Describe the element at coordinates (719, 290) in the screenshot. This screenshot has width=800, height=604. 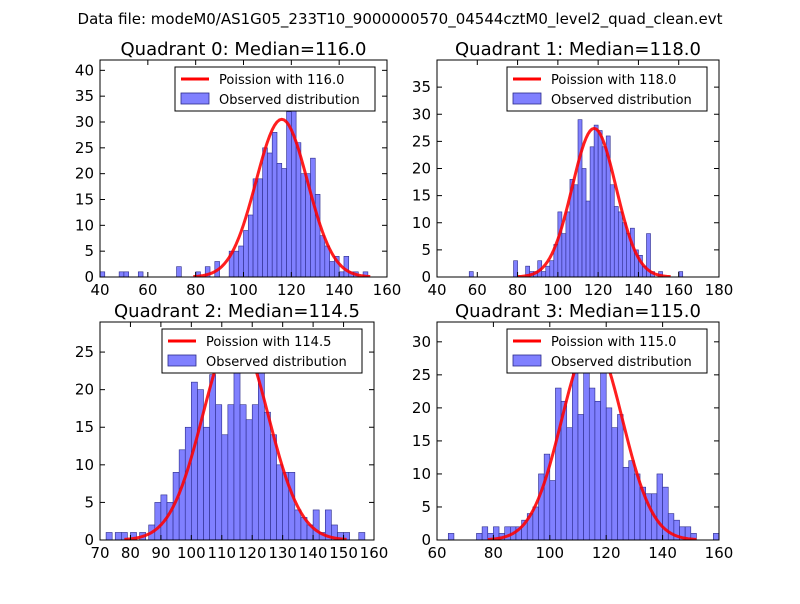
I see `x-tick-label: 180` at that location.